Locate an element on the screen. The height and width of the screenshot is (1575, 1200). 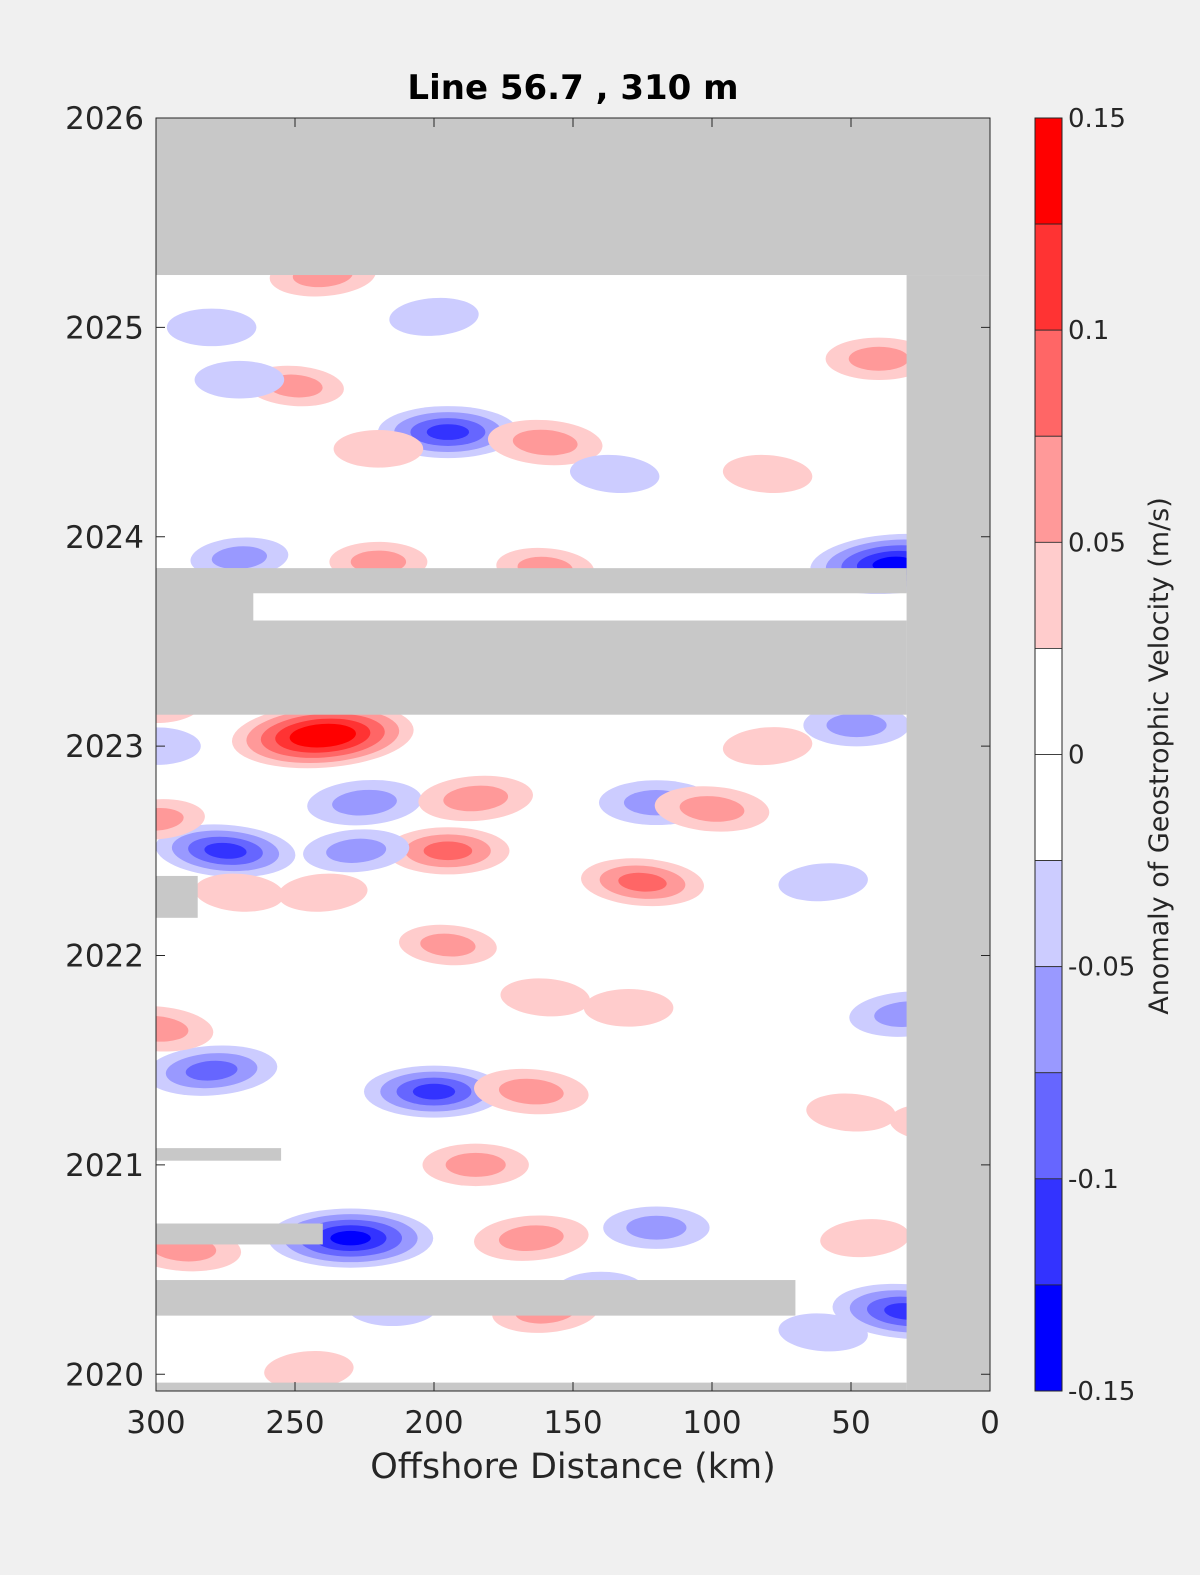
x-tick-label: 250 is located at coordinates (294, 1423).